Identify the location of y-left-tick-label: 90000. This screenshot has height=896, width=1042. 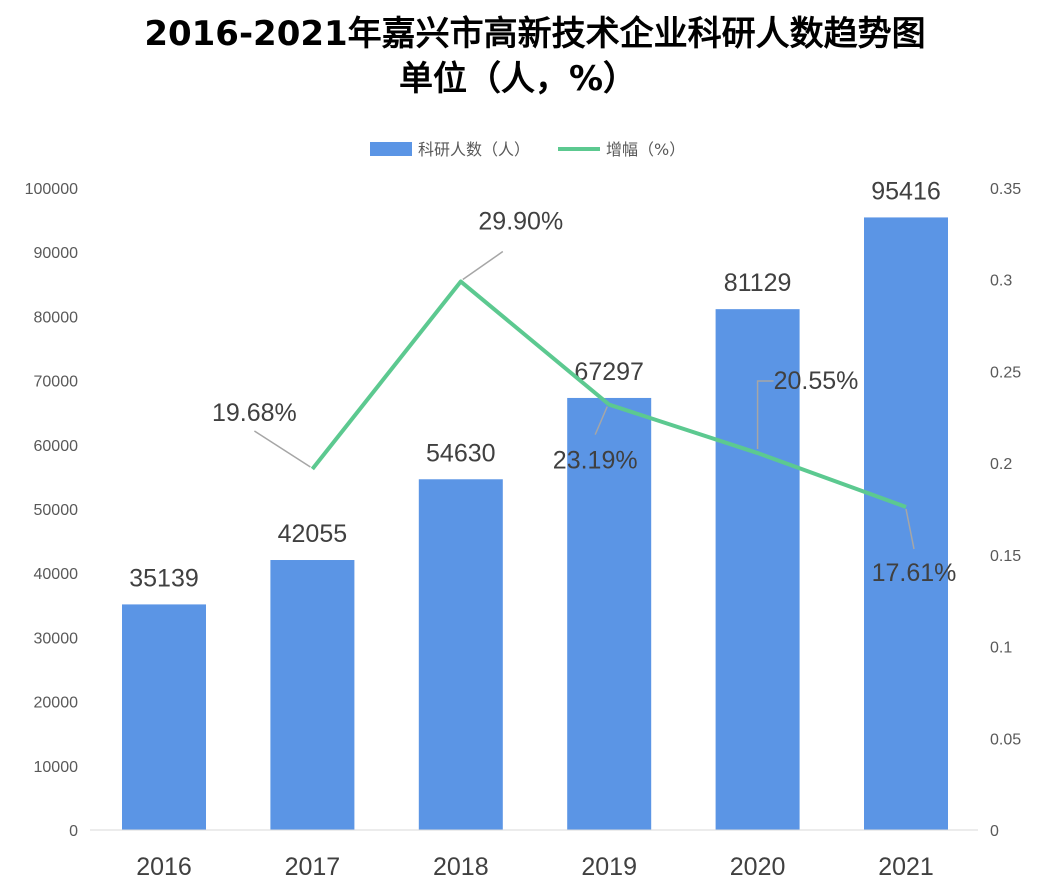
(56, 253).